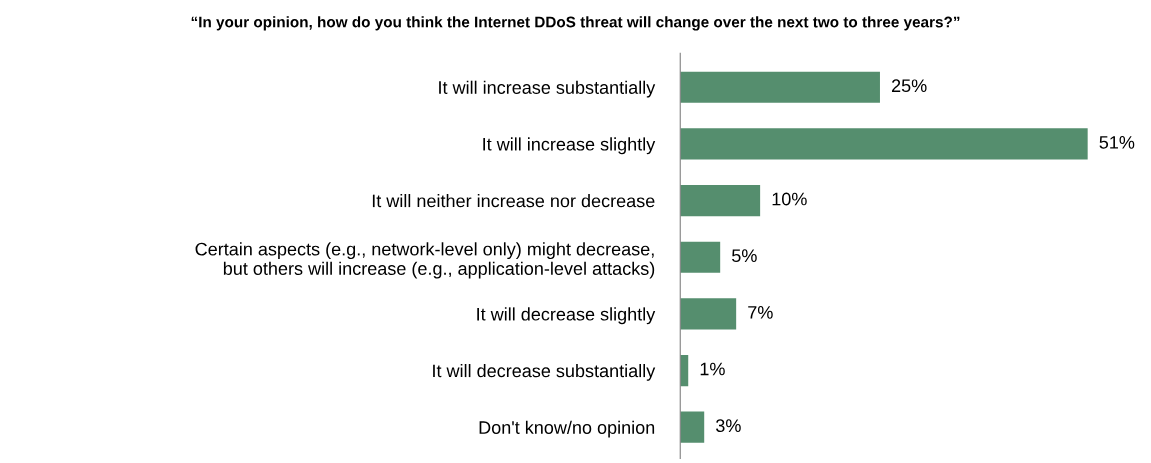 Image resolution: width=1151 pixels, height=463 pixels. What do you see at coordinates (909, 86) in the screenshot?
I see `data-label: 25%` at bounding box center [909, 86].